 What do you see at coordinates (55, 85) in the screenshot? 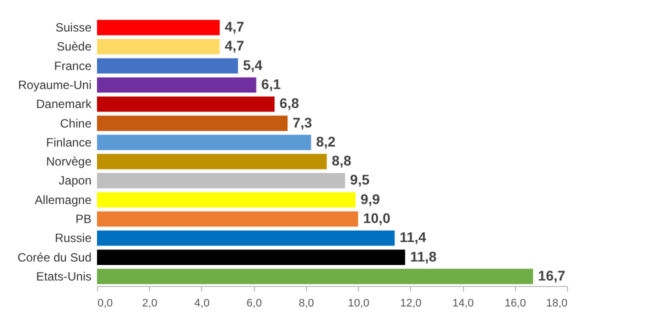
I see `y-tick-label: Royaume-Uni` at bounding box center [55, 85].